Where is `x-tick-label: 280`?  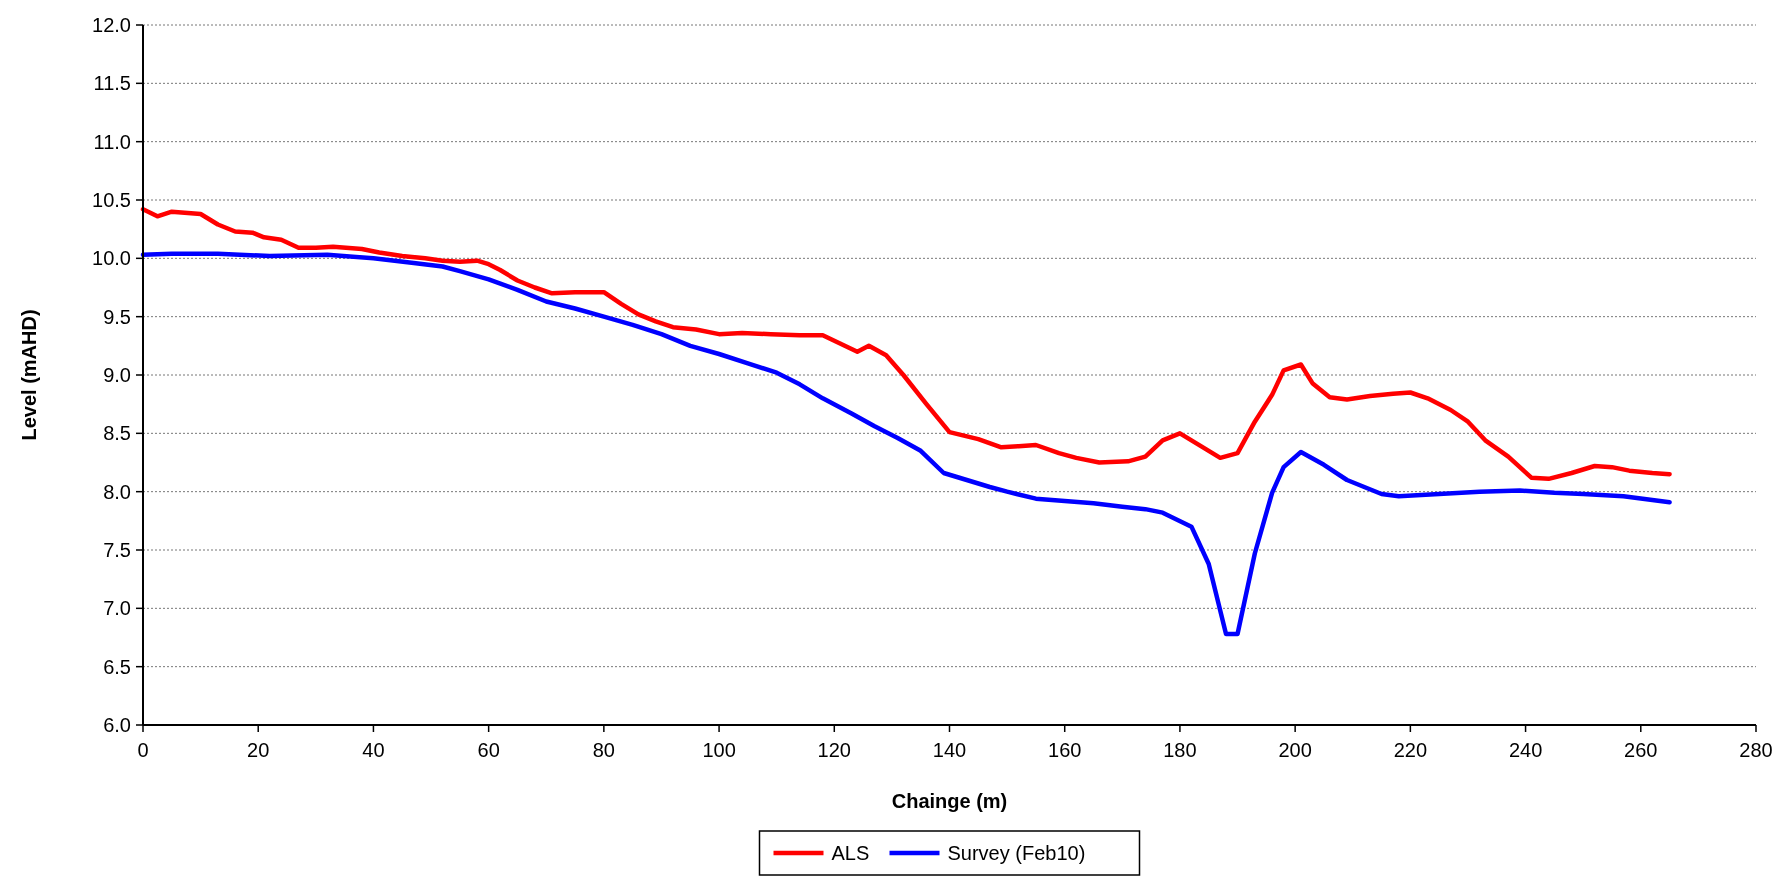
x-tick-label: 280 is located at coordinates (1756, 750).